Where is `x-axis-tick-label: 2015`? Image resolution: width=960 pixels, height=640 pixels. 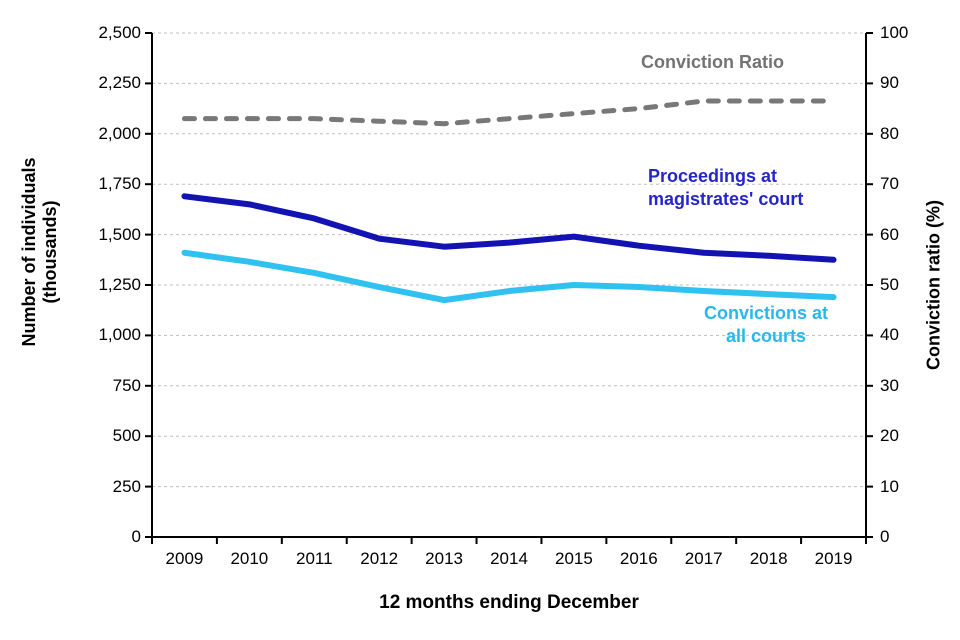 x-axis-tick-label: 2015 is located at coordinates (573, 558).